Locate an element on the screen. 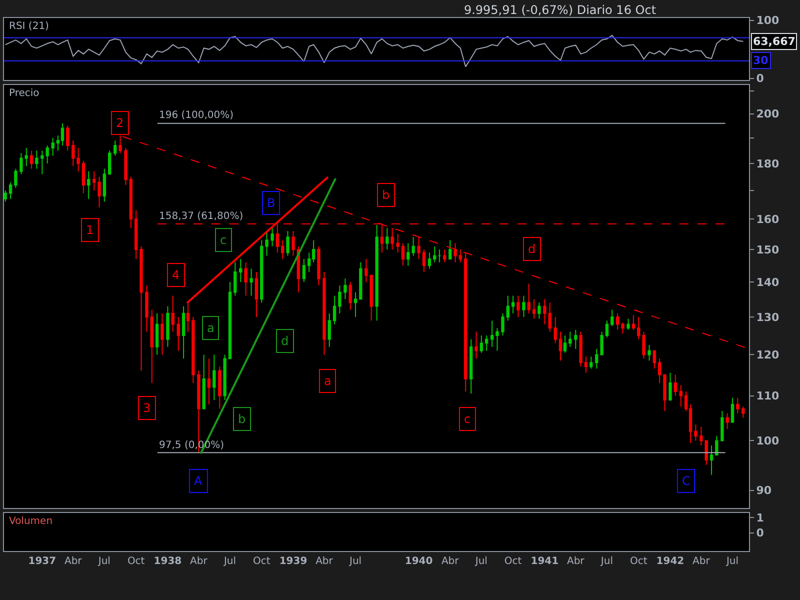  chart-title: Volumen is located at coordinates (31, 521).